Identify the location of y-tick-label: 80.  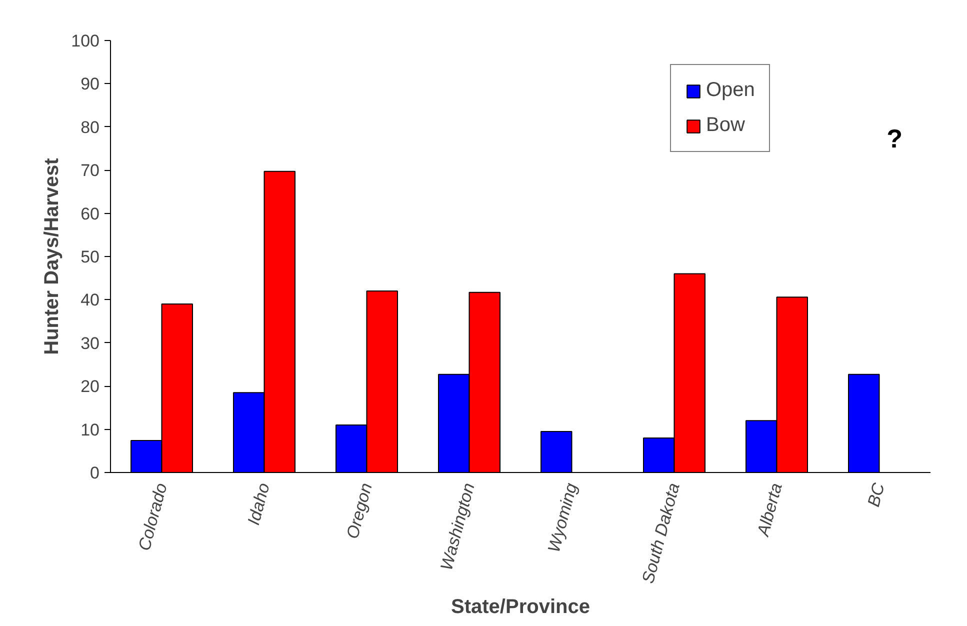
(90, 127).